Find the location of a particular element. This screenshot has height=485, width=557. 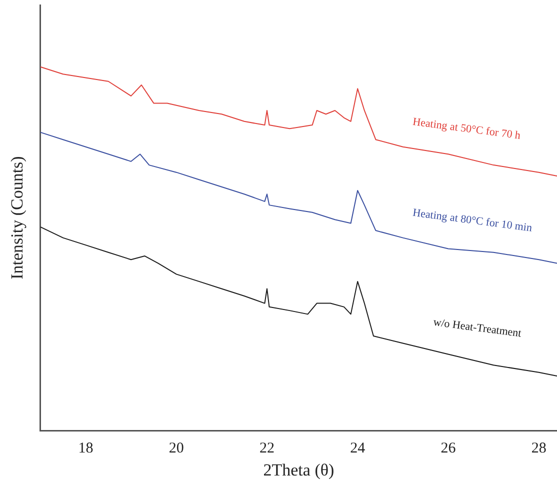

y-axis-title: Intensity (Counts) is located at coordinates (17, 218).